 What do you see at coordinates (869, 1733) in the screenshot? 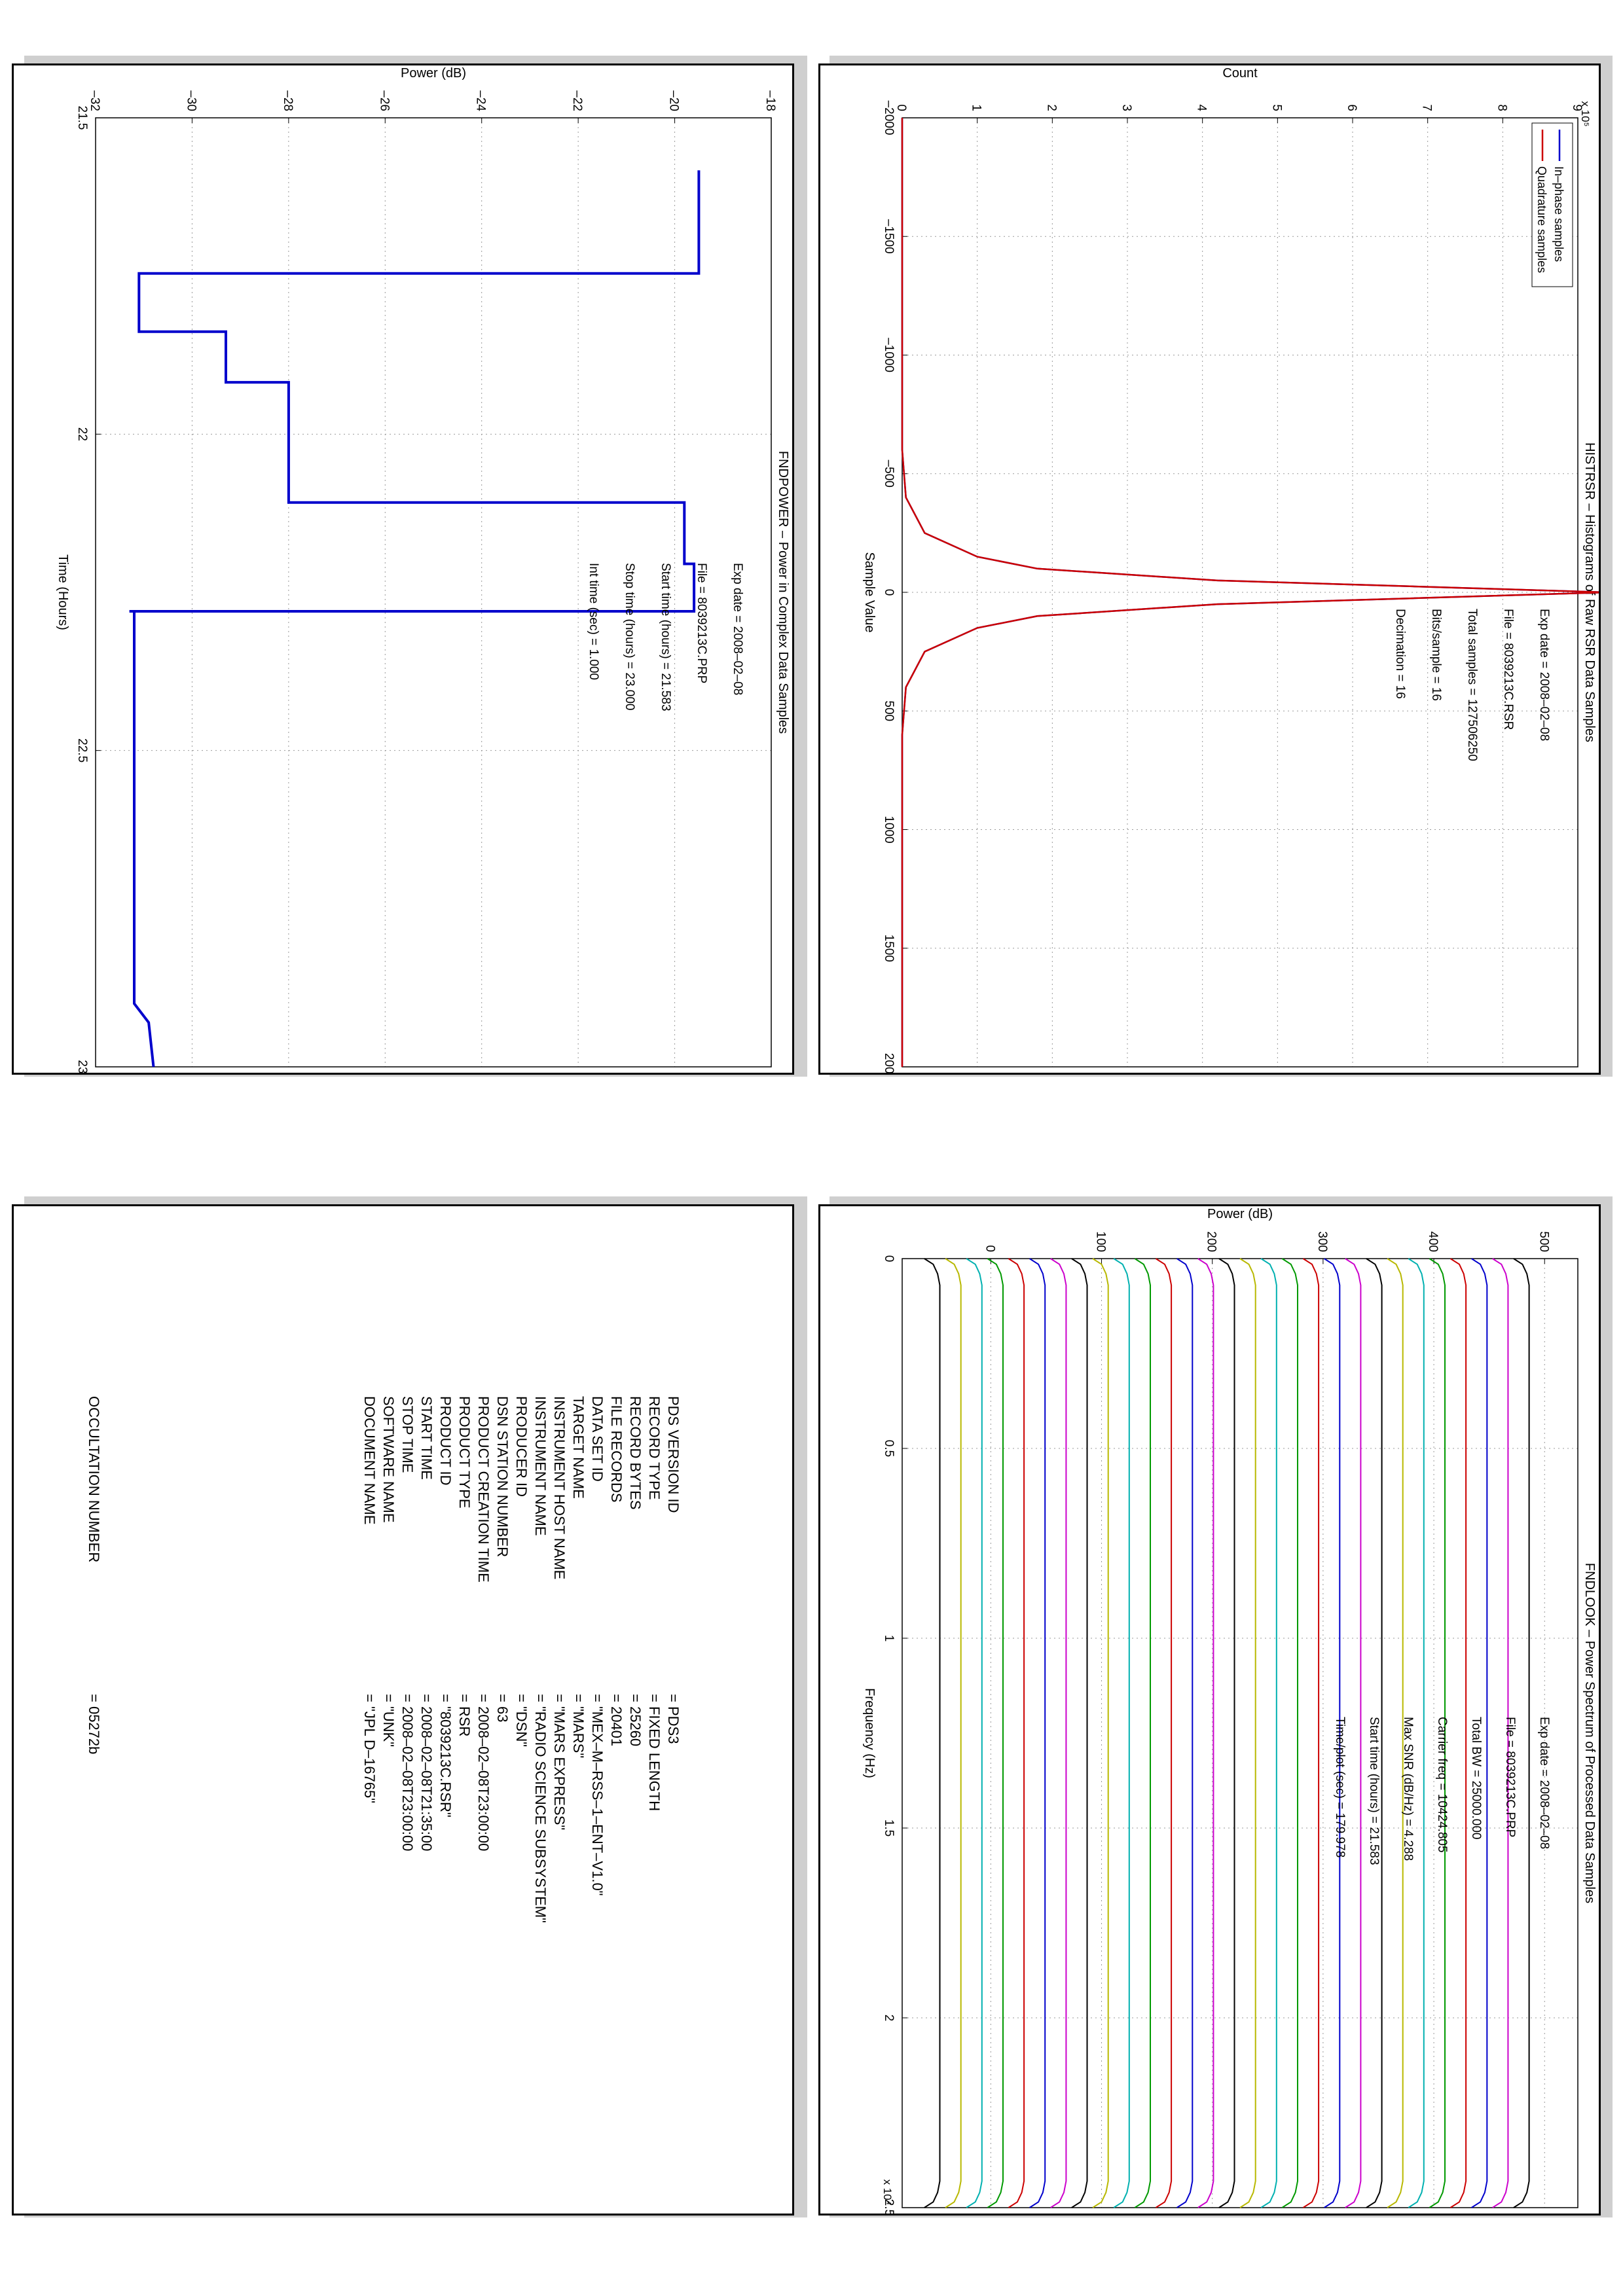
I see `x-axis-label: Frequency (Hz)` at bounding box center [869, 1733].